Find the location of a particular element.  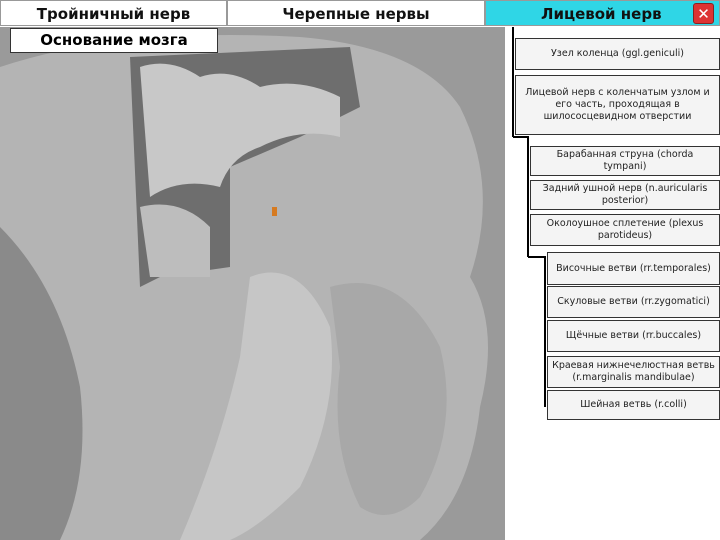

tab: Черепные нервы is located at coordinates (356, 13).